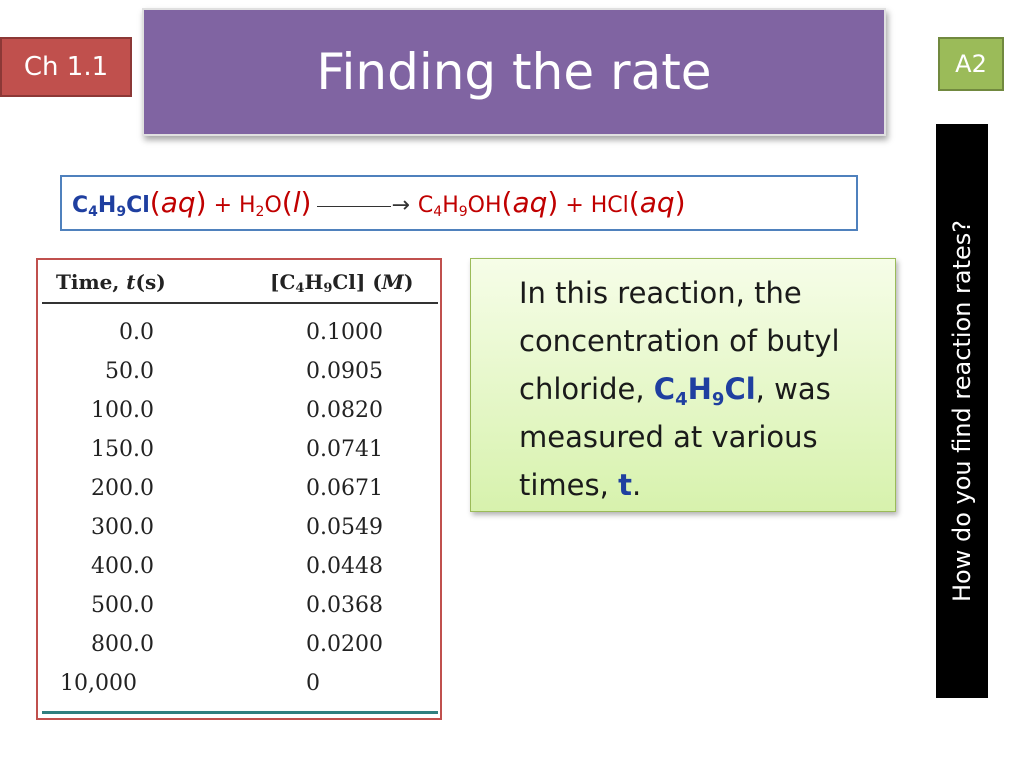 This screenshot has height=768, width=1024. Describe the element at coordinates (239, 612) in the screenshot. I see `table-row: 500.0 0.0368` at that location.